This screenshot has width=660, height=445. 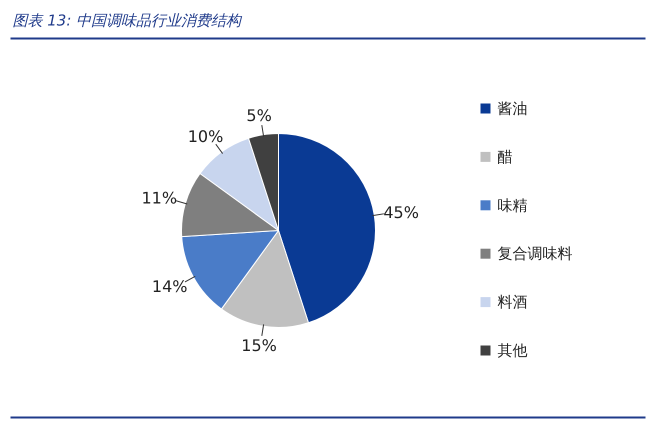 What do you see at coordinates (513, 351) in the screenshot?
I see `legend-label: 其他` at bounding box center [513, 351].